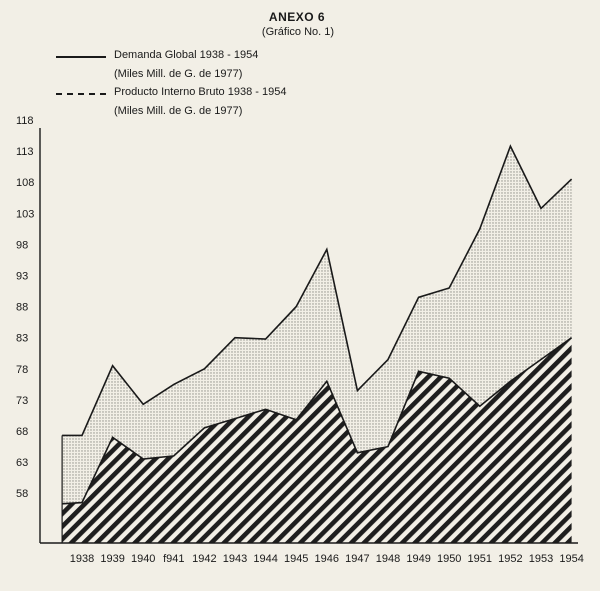  I want to click on y-tick-label: 88, so click(22, 308).